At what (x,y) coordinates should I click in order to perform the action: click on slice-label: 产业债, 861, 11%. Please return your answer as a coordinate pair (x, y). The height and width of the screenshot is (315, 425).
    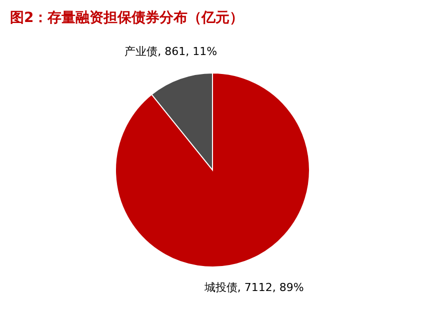
    Looking at the image, I should click on (171, 51).